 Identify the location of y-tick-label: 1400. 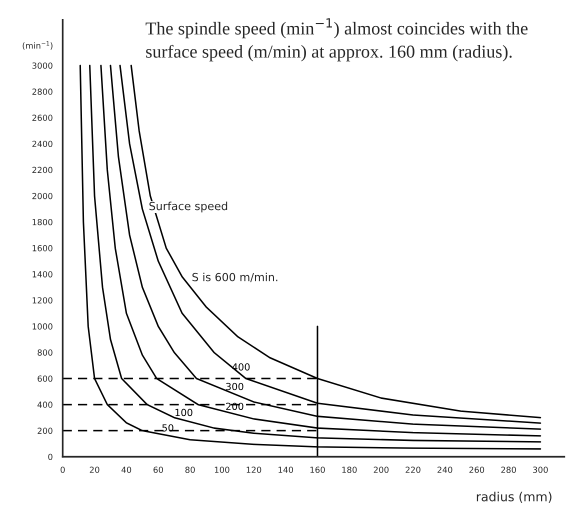
(42, 274).